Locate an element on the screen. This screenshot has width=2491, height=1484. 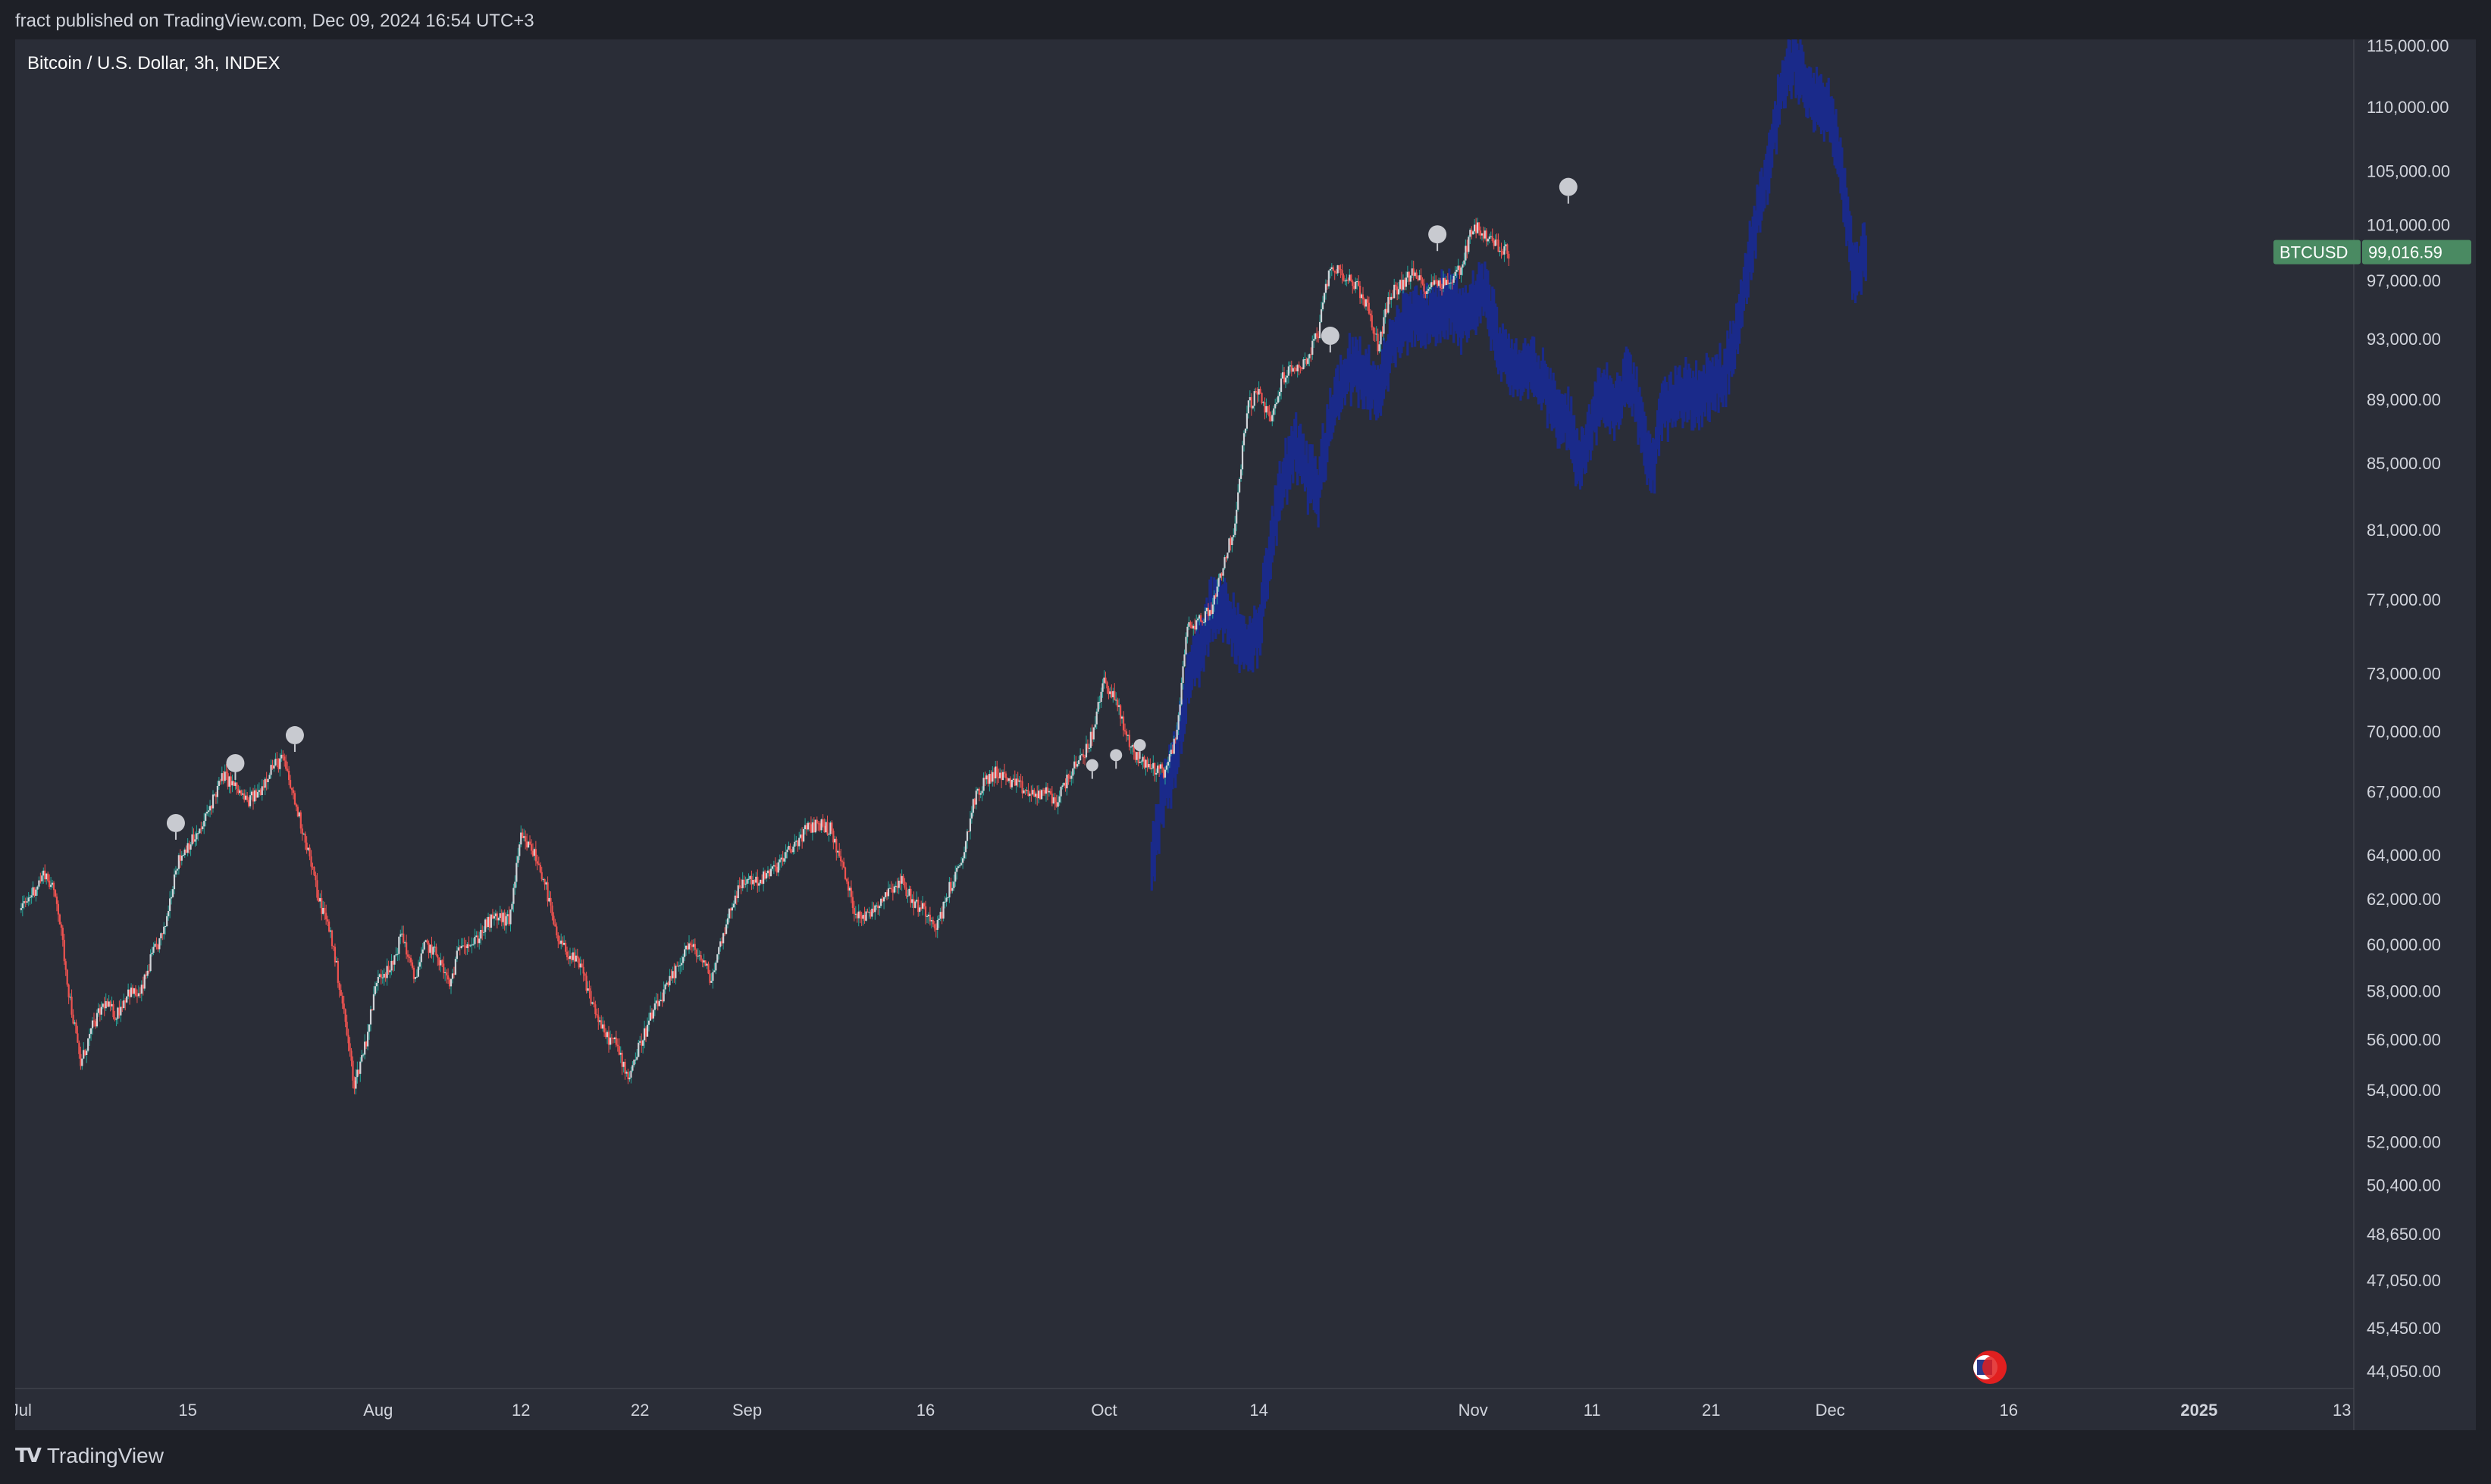
brand-name: TradingView is located at coordinates (105, 1455).